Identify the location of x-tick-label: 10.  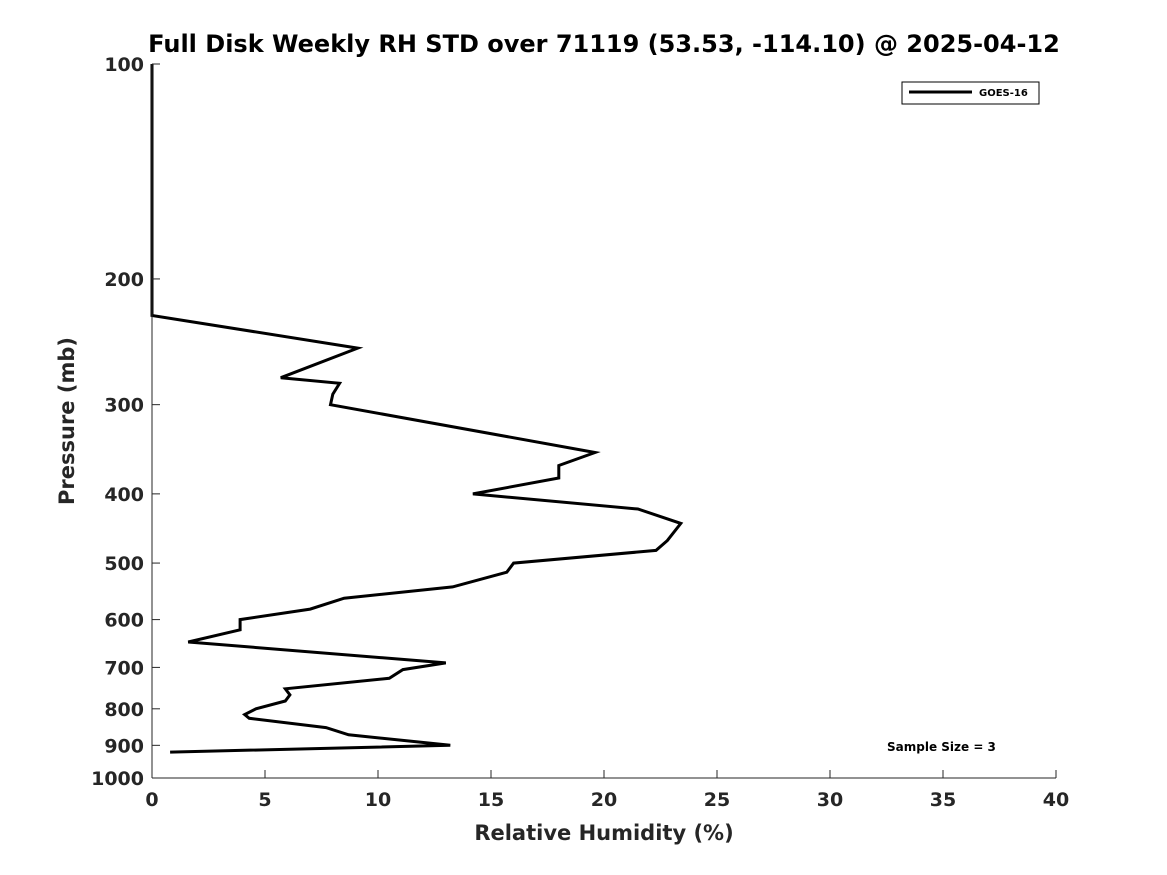
(378, 800).